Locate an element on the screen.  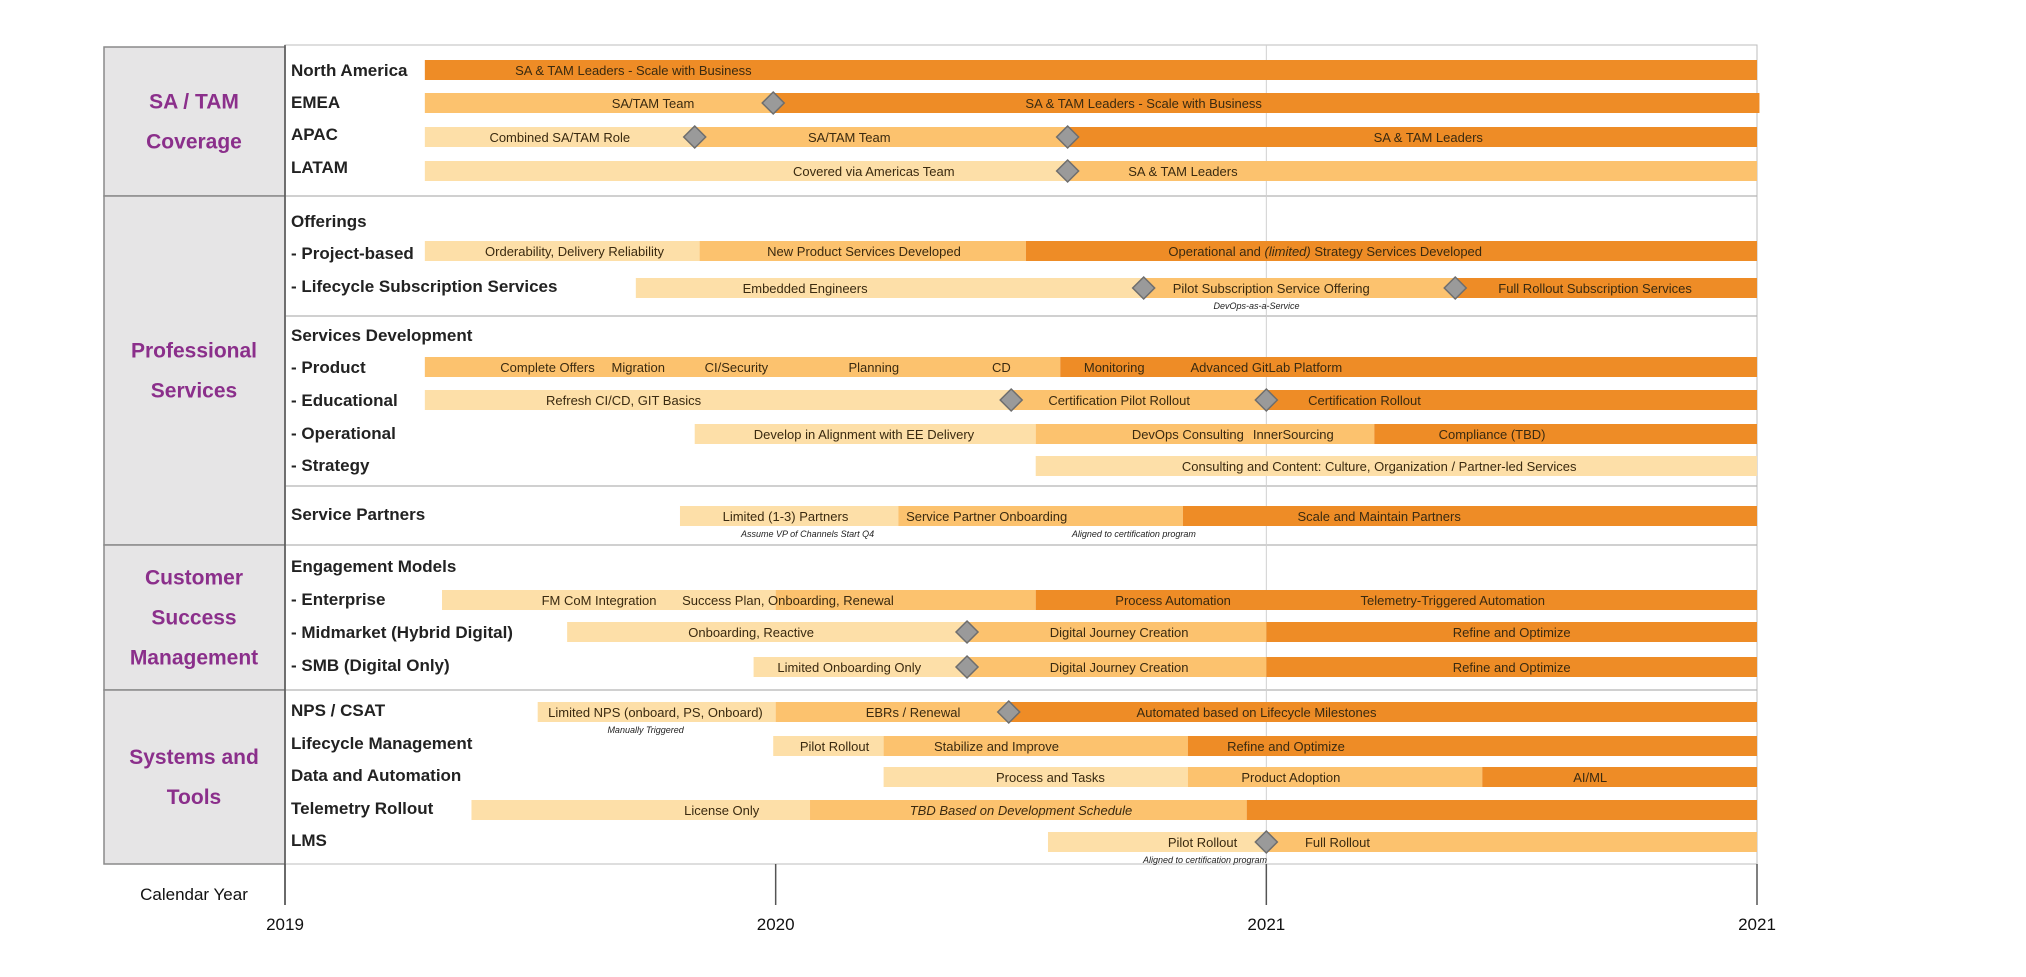
row-label: - Midmarket (Hybrid Digital) is located at coordinates (402, 632).